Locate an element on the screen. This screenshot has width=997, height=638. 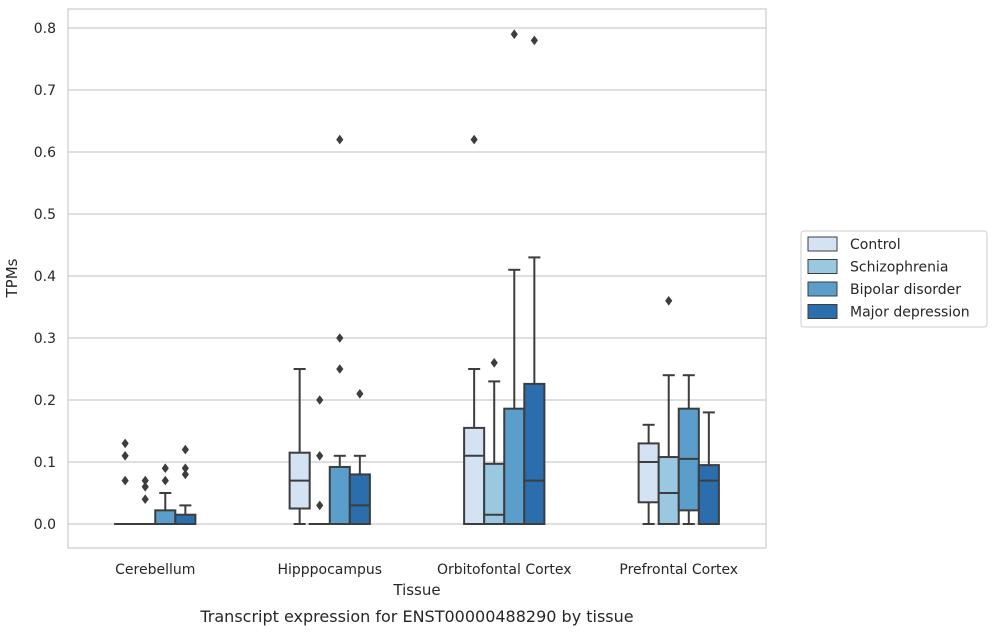
y-tick-label: 0.4 is located at coordinates (45, 277).